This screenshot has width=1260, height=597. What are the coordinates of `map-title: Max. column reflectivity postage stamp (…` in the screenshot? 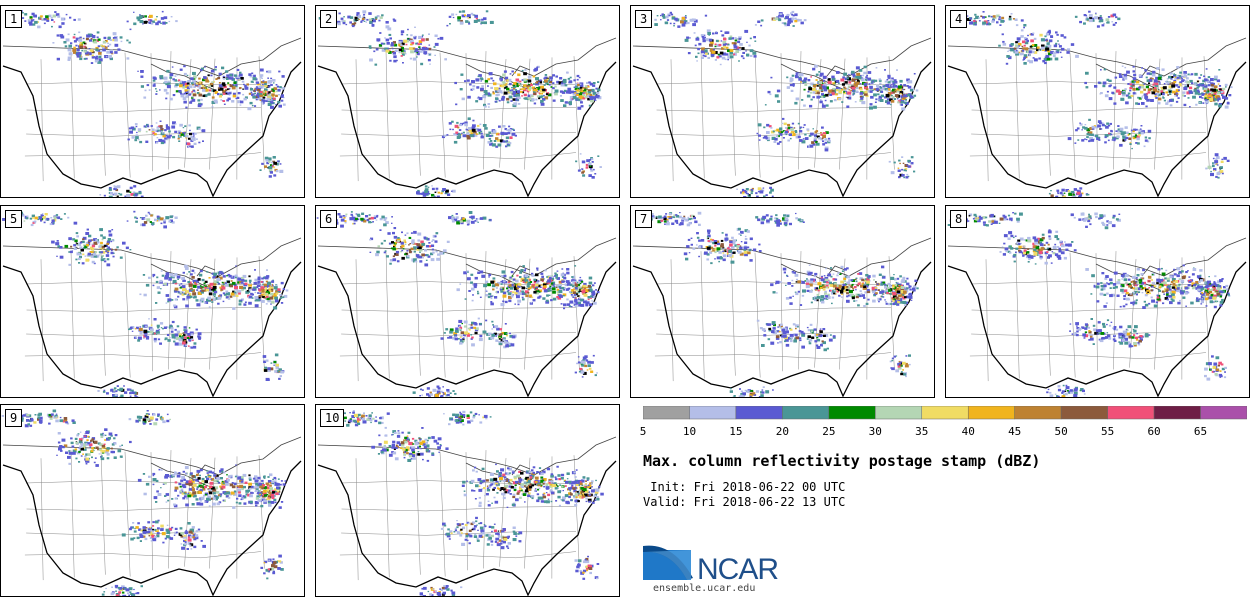 It's located at (842, 461).